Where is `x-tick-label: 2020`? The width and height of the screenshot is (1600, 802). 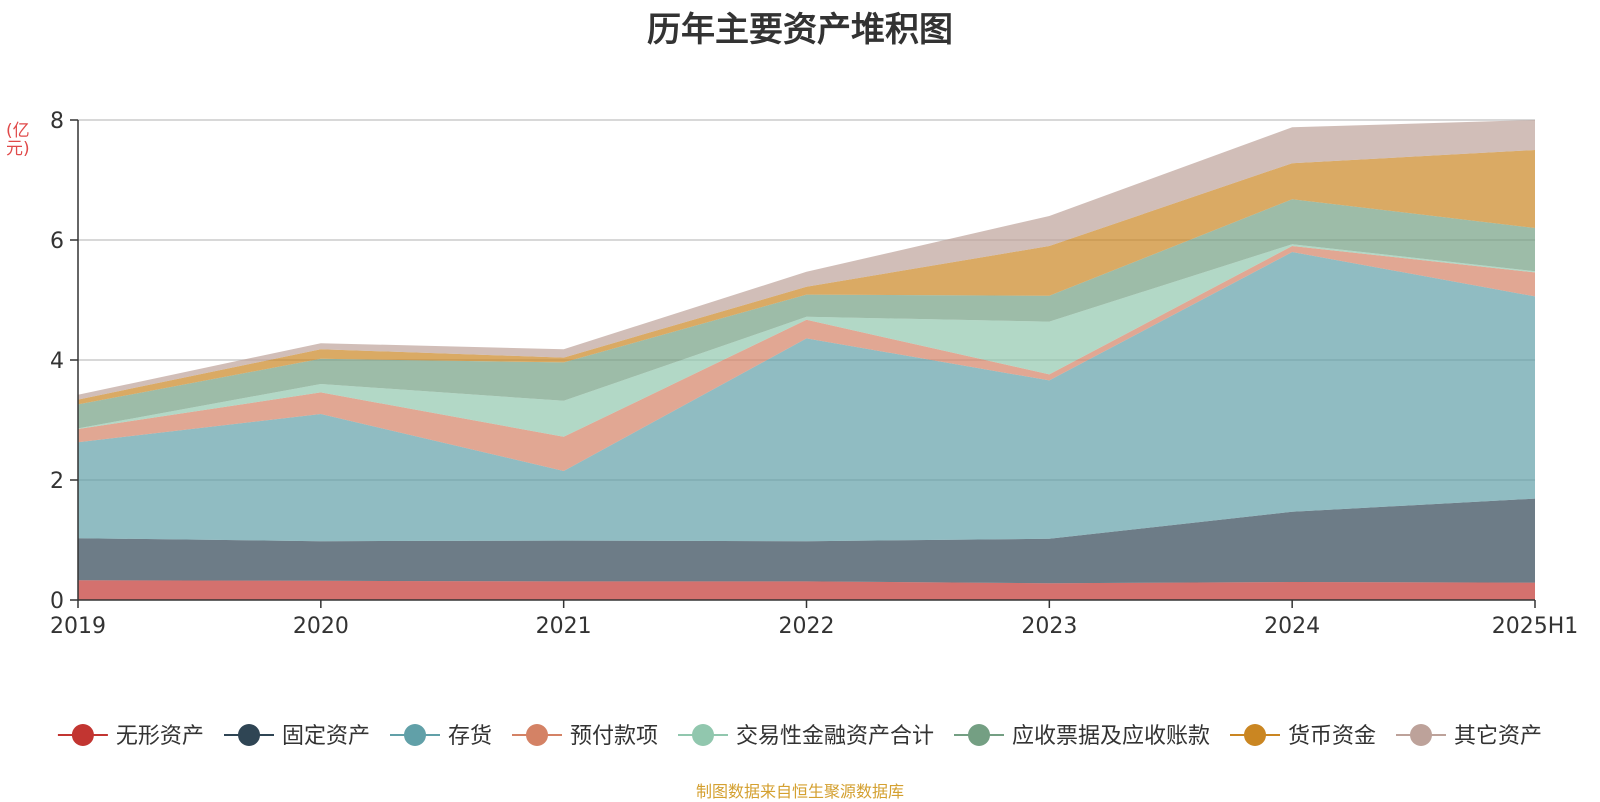 x-tick-label: 2020 is located at coordinates (321, 626).